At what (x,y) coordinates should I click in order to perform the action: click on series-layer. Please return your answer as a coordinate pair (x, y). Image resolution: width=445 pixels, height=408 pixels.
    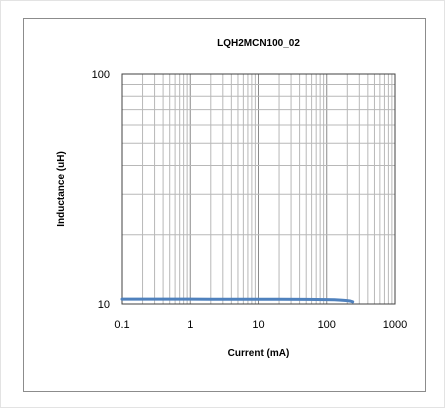
    Looking at the image, I should click on (237, 300).